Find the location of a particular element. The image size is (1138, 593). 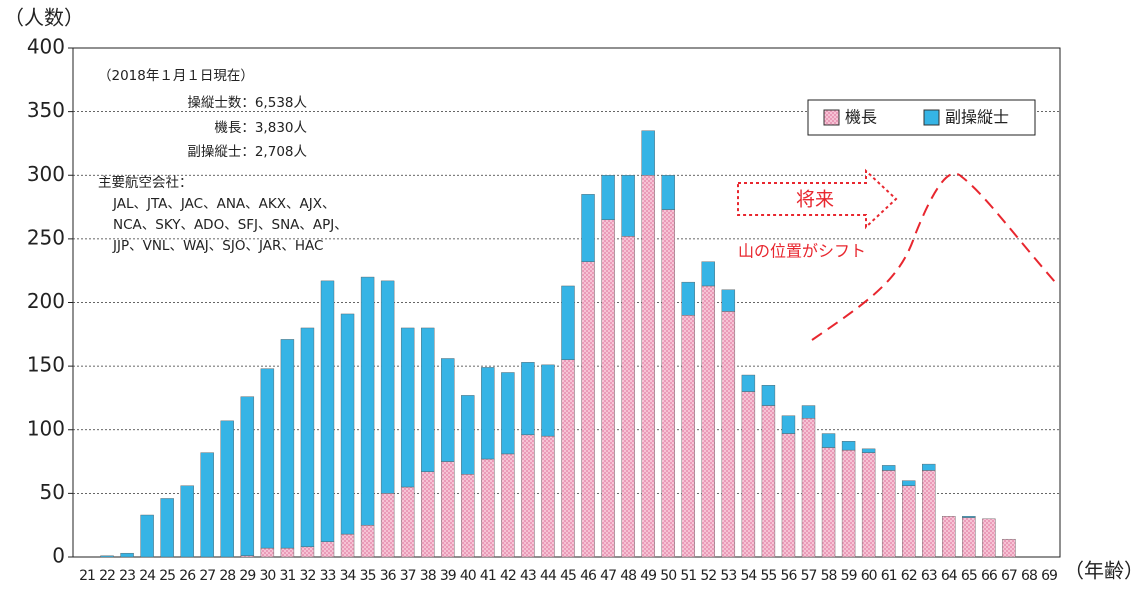

total-note: 操縦士数：6,538人 is located at coordinates (247, 103).